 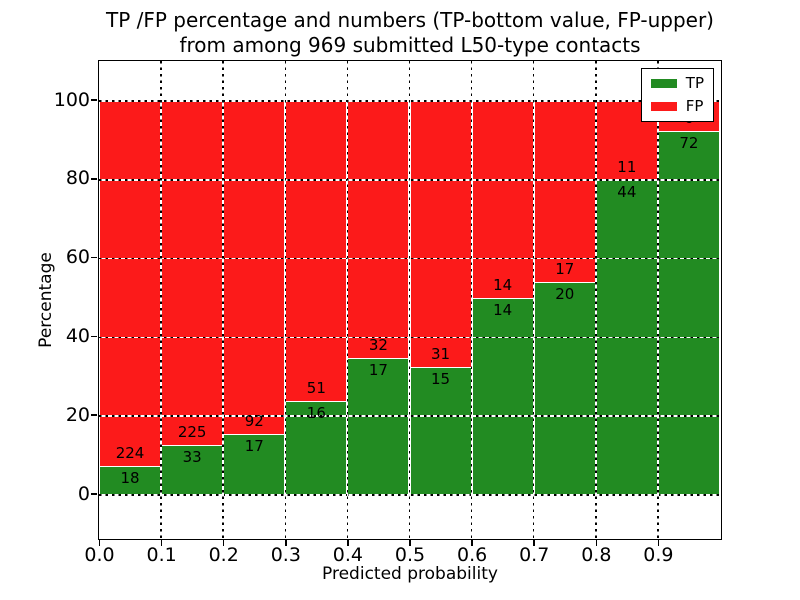 I want to click on legend-item-tp: TP, so click(x=677, y=83).